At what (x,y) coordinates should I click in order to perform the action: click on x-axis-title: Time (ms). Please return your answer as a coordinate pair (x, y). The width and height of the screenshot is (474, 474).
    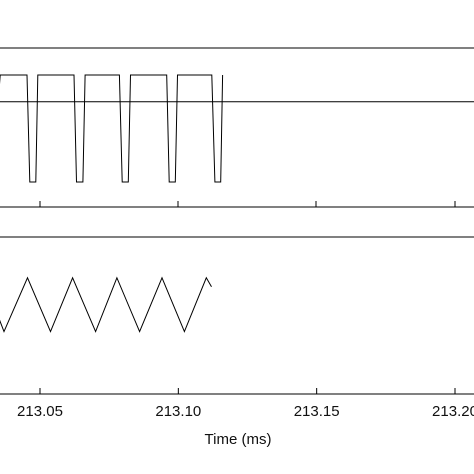
    Looking at the image, I should click on (238, 439).